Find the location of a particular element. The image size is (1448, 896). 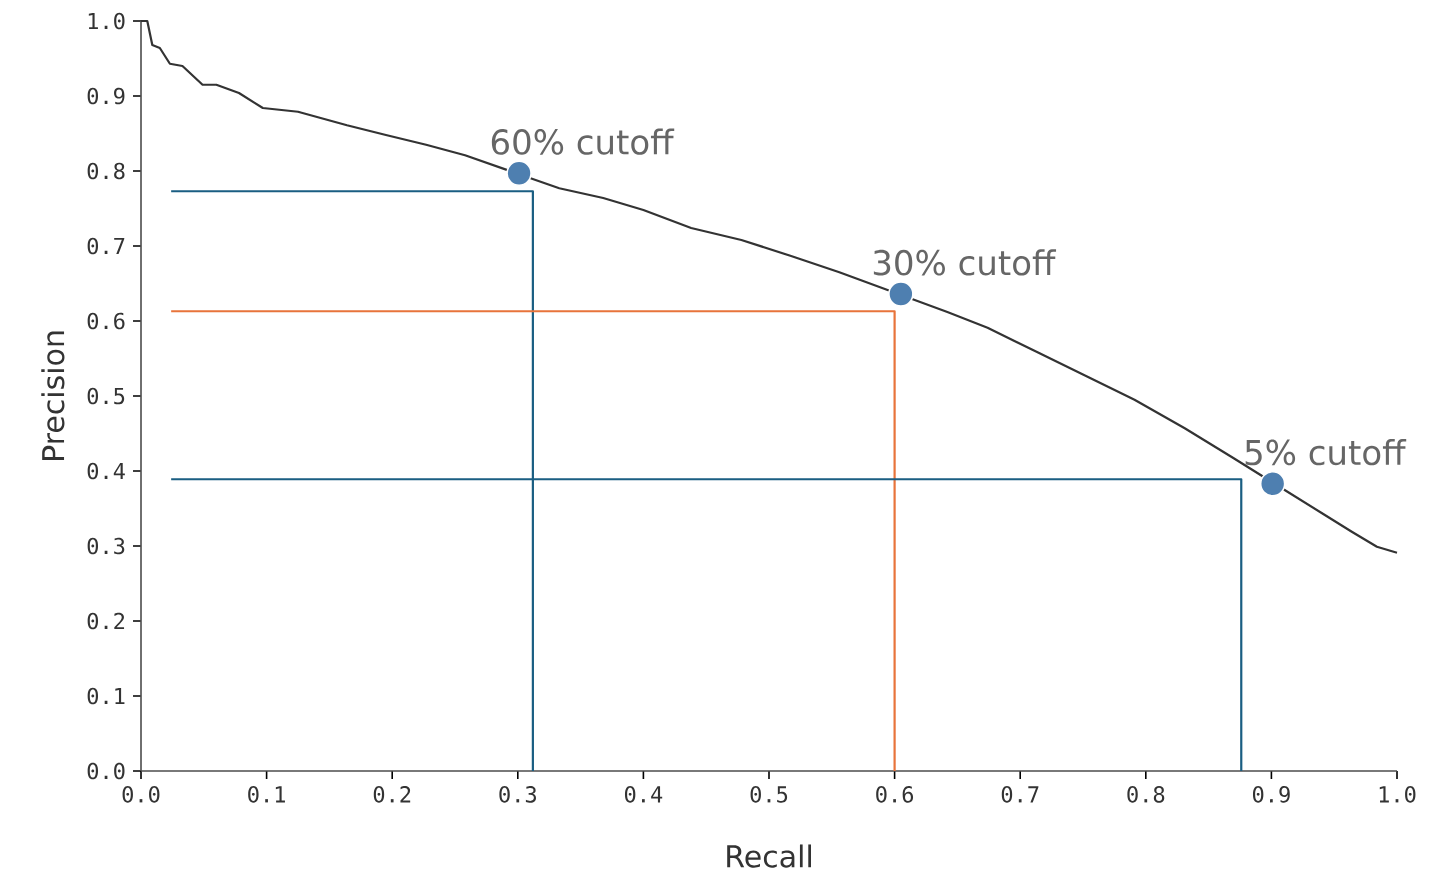

x-tick-label: 0.3 is located at coordinates (517, 794).